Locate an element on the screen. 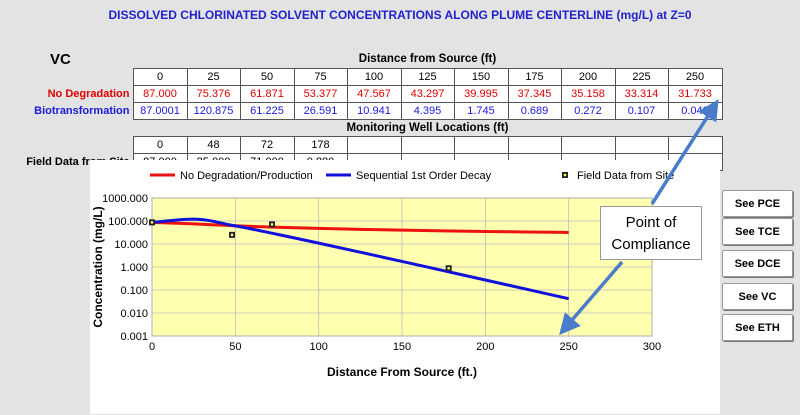  x-tick-label: 250 is located at coordinates (568, 347).